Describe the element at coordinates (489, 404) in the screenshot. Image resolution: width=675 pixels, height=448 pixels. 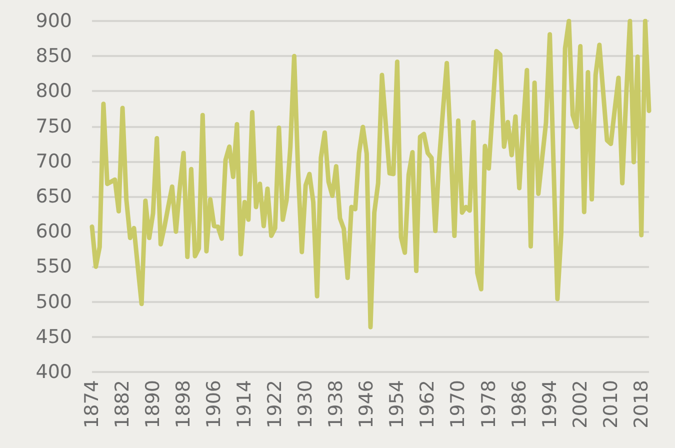
I see `x-tick-label: 1978` at that location.